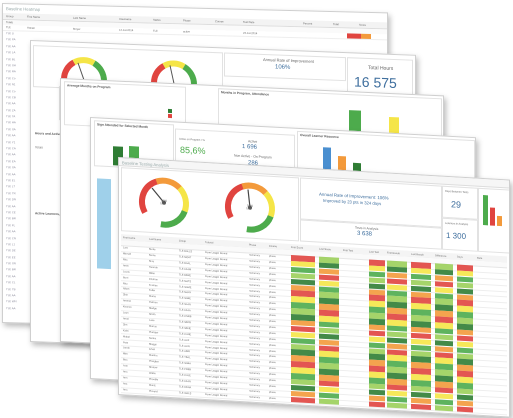 The width and height of the screenshot is (513, 418). What do you see at coordinates (125, 19) in the screenshot?
I see `column-header: Username` at bounding box center [125, 19].